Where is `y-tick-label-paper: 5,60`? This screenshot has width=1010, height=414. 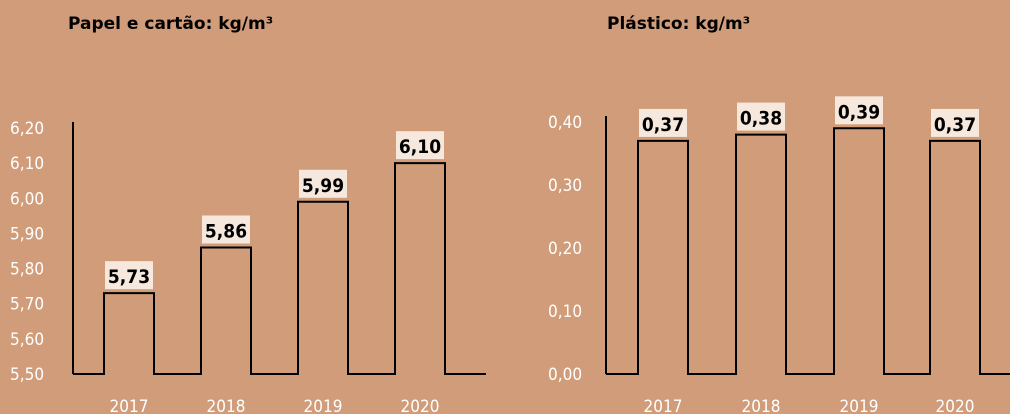
y-tick-label-paper: 5,60 is located at coordinates (27, 340).